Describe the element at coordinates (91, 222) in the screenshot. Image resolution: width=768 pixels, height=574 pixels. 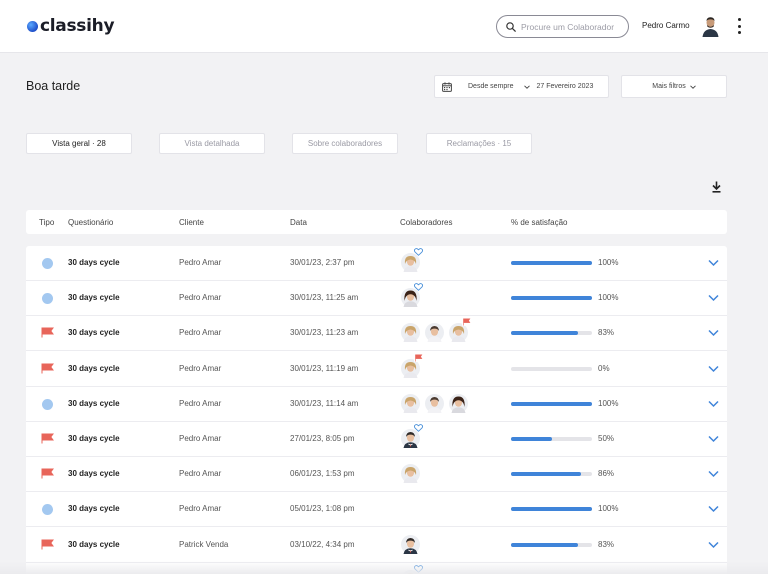
I see `column-questionario: Questionário` at that location.